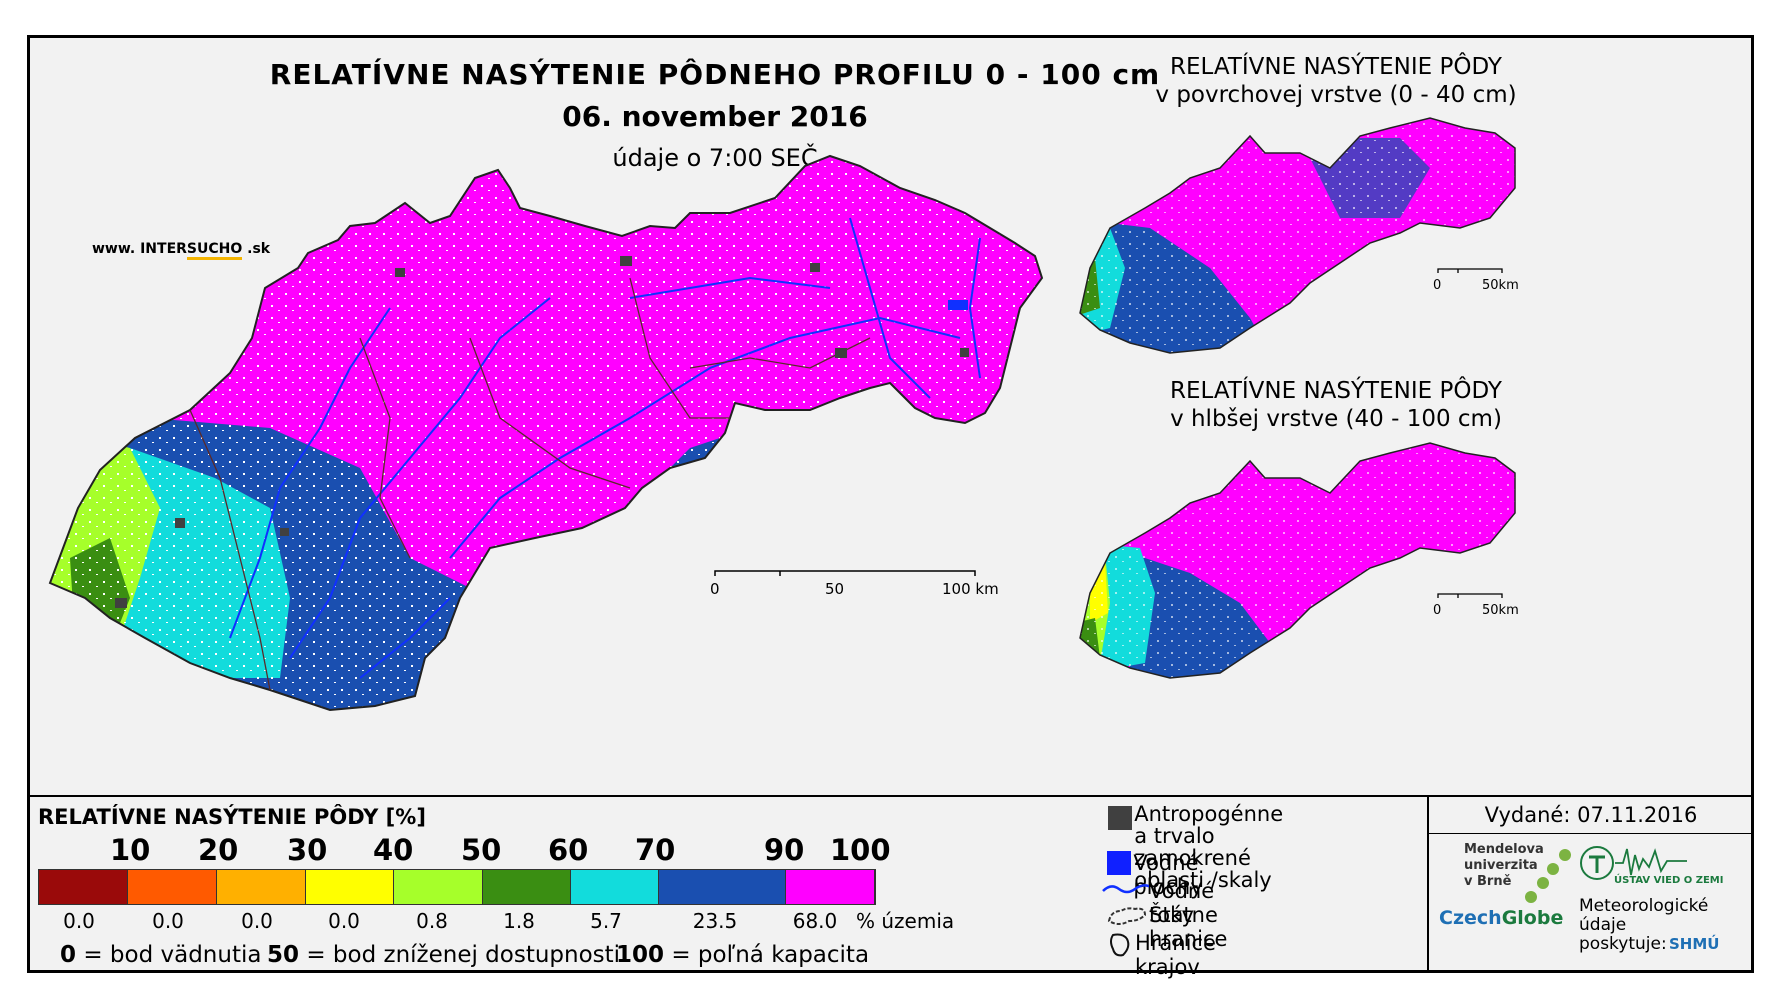 The height and width of the screenshot is (1003, 1772). What do you see at coordinates (715, 158) in the screenshot?
I see `main-map-time: údaje o 7:00 SEČ` at bounding box center [715, 158].